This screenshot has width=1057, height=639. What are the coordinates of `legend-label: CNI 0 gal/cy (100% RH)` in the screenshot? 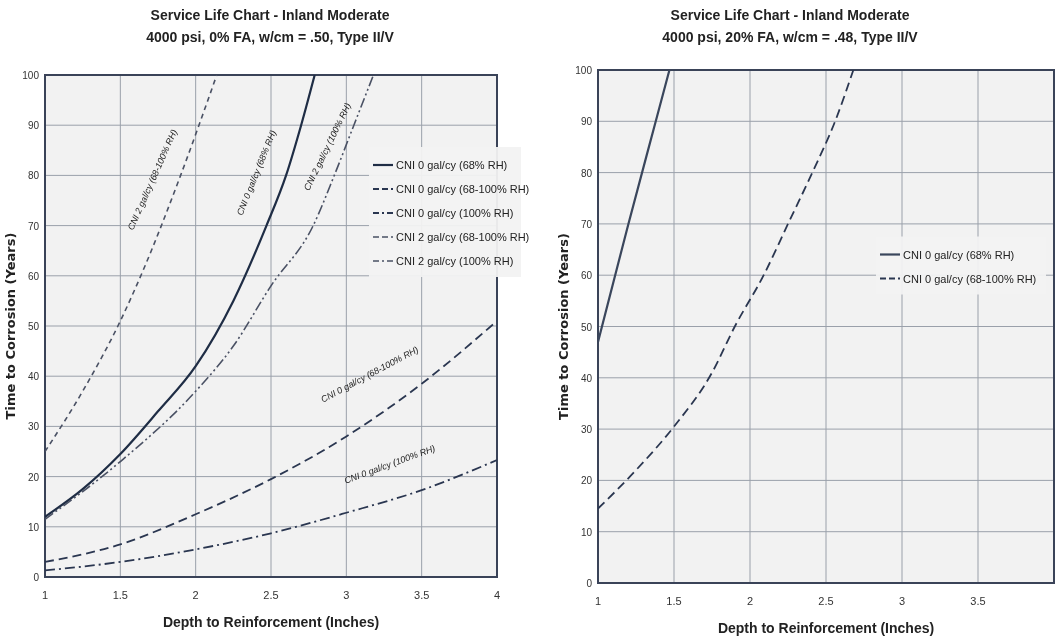 It's located at (455, 213).